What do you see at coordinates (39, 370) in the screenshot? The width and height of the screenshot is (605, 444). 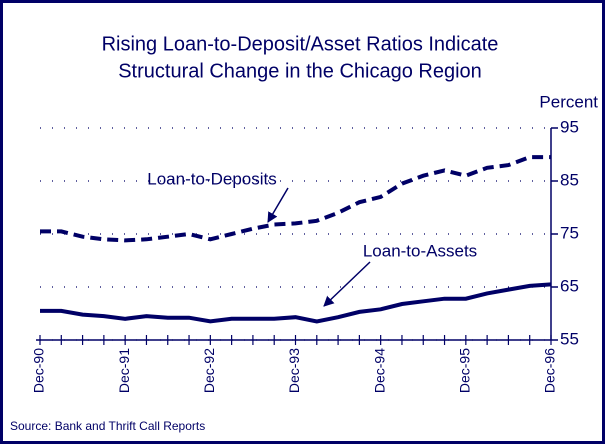 I see `x-tick-label: Dec-90` at bounding box center [39, 370].